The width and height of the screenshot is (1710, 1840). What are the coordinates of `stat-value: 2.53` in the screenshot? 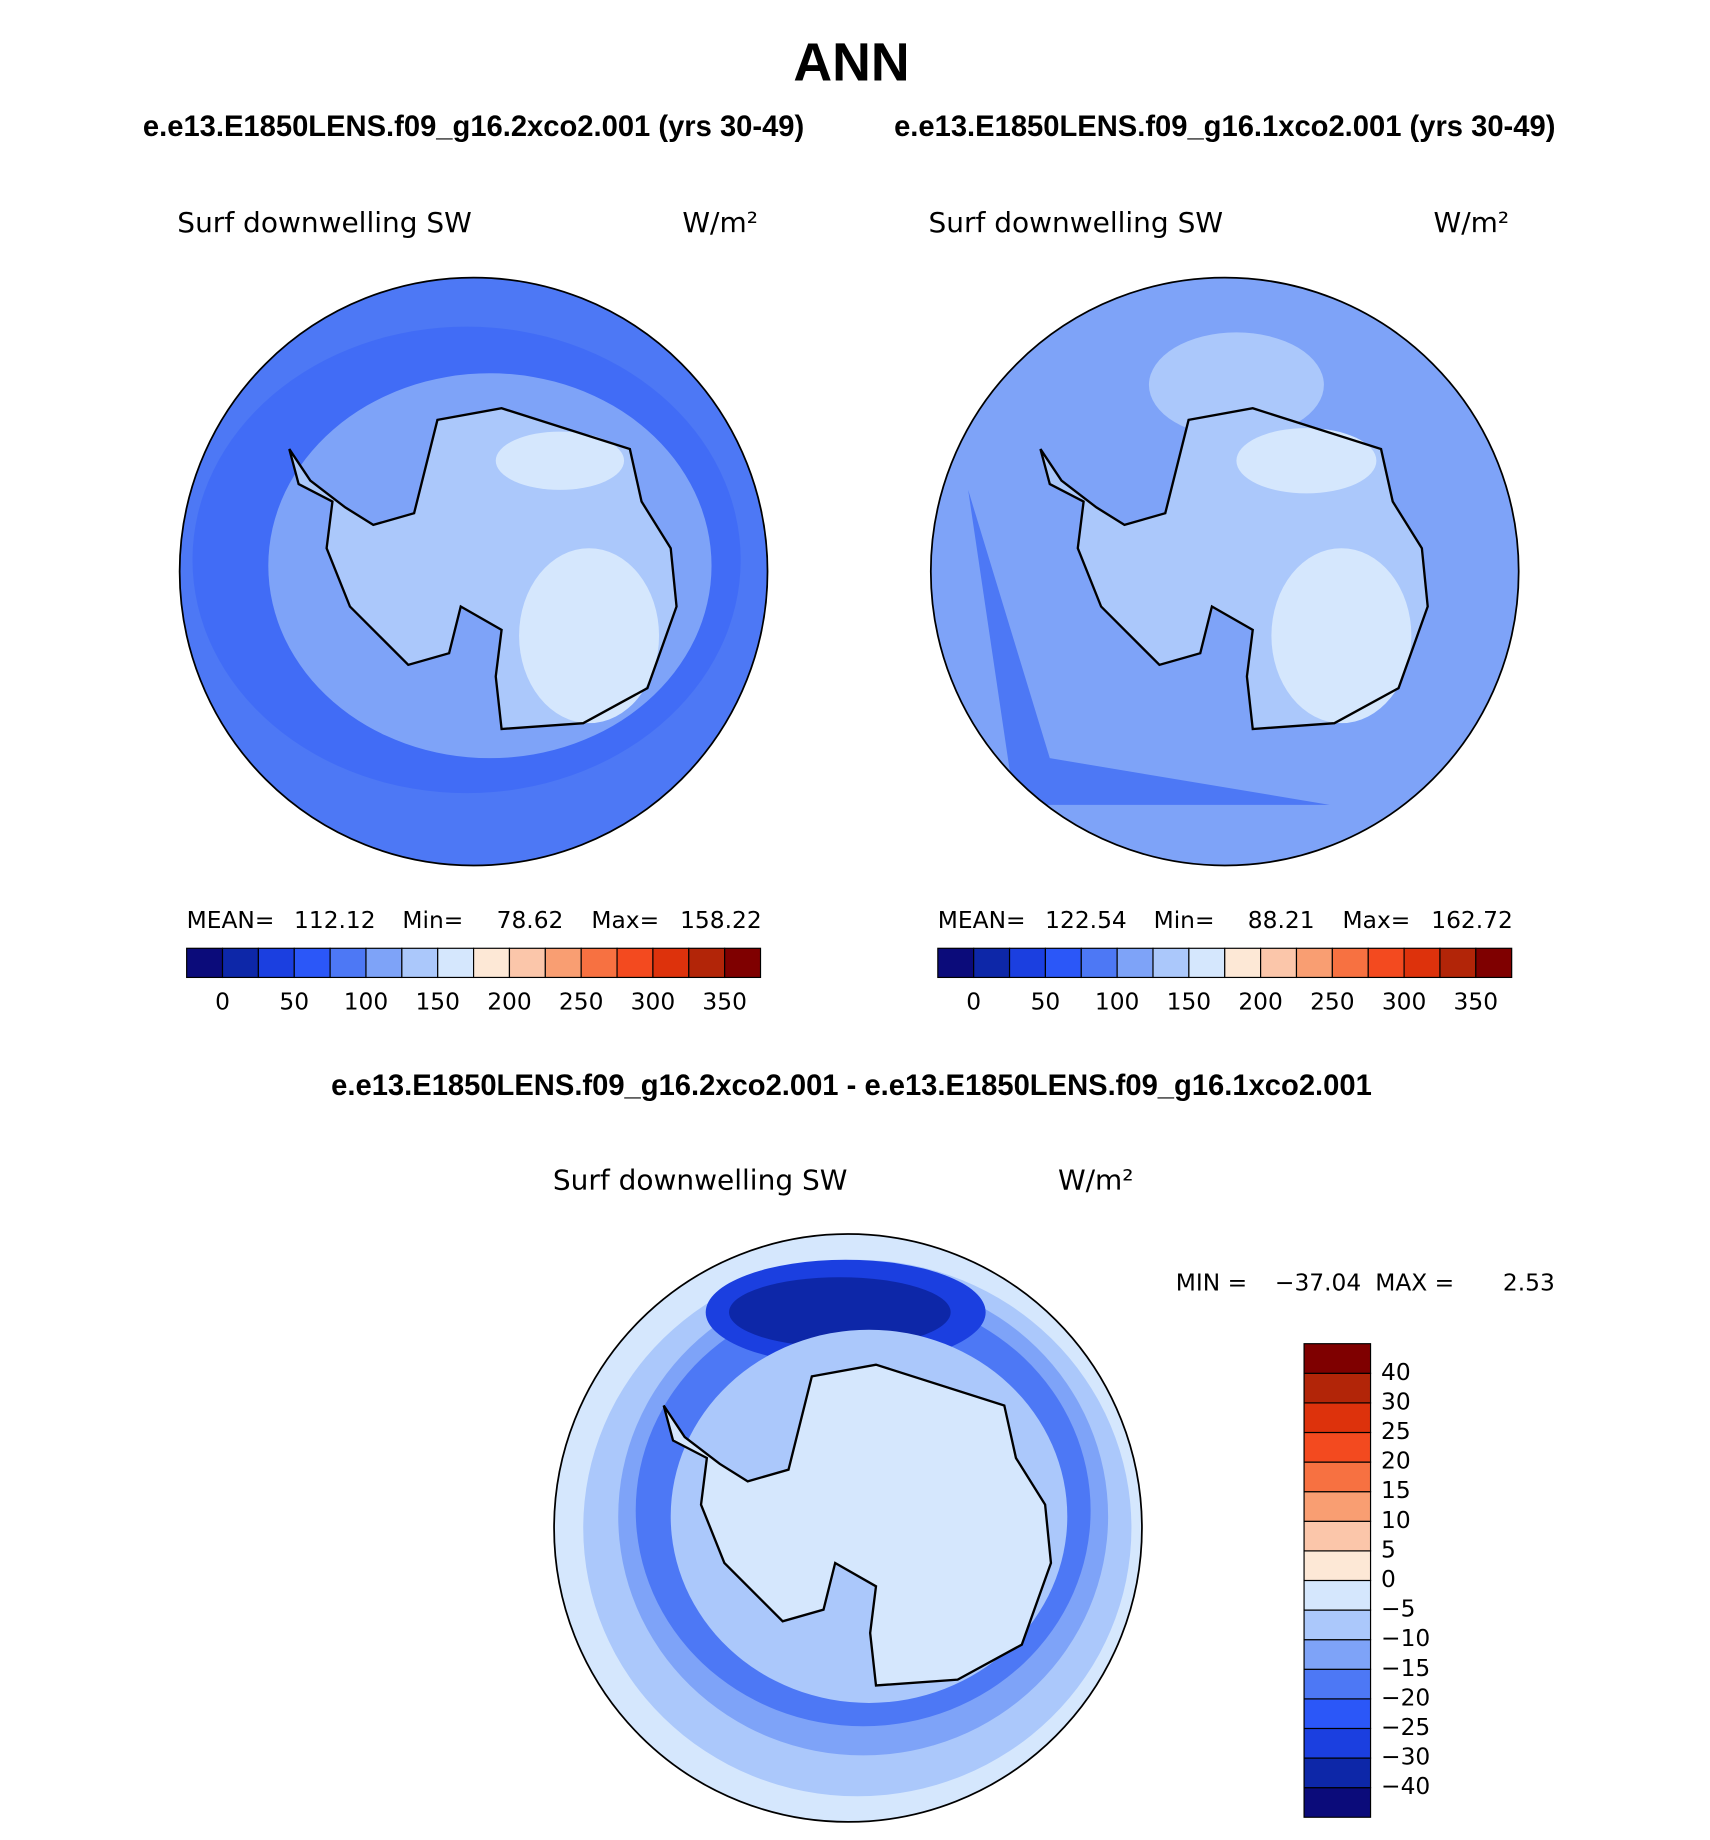 It's located at (1529, 1283).